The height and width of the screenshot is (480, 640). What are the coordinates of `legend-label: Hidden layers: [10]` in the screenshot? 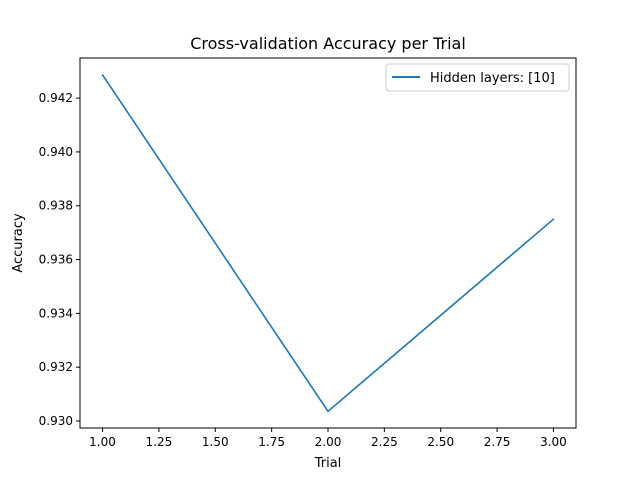 It's located at (492, 78).